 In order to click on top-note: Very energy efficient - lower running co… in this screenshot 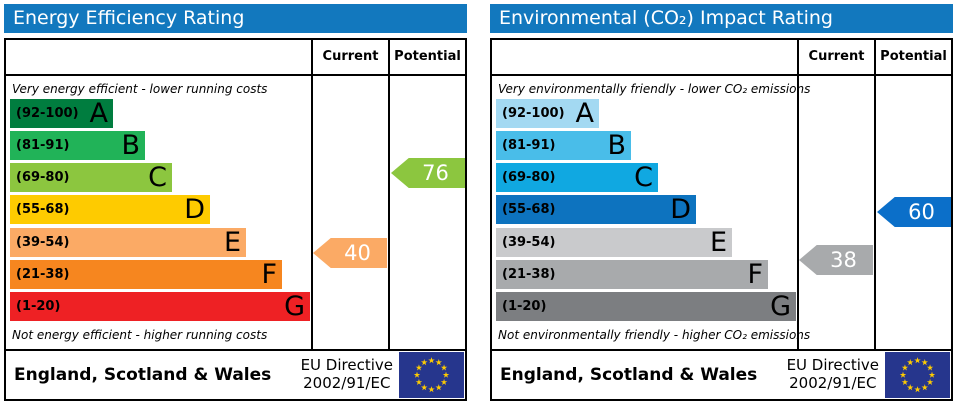, I will do `click(140, 89)`.